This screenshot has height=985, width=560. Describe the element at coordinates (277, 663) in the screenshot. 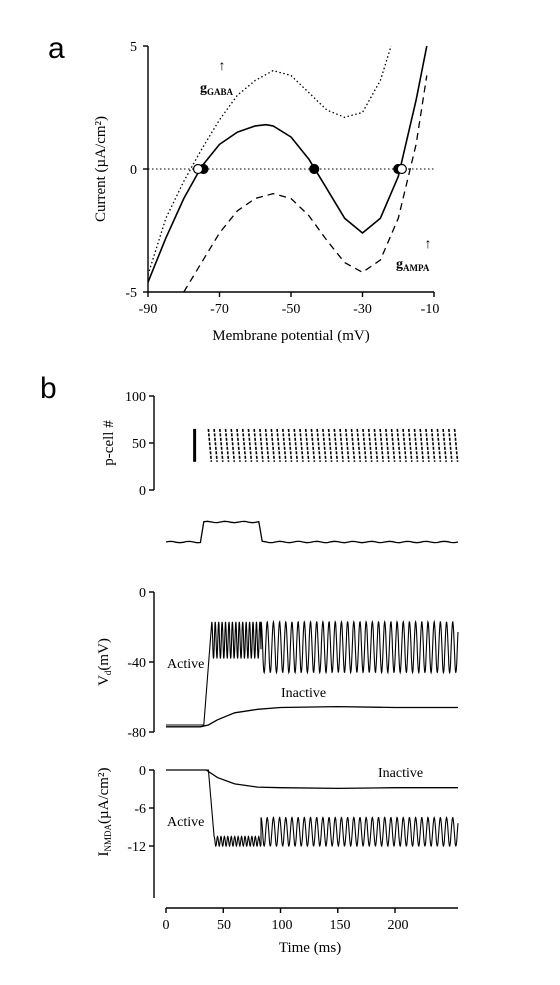

I see `vd-plot: 0 -40 -80 Vd(mV) Active Inactive` at that location.